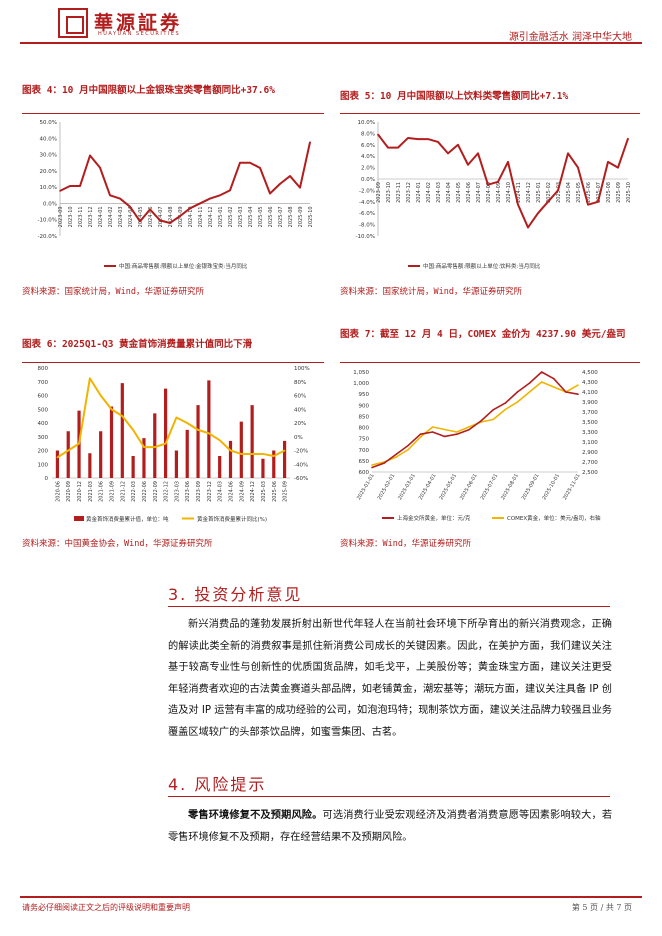 Image resolution: width=662 pixels, height=936 pixels. What do you see at coordinates (141, 216) in the screenshot?
I see `x-tick-label: 2024-05` at bounding box center [141, 216].